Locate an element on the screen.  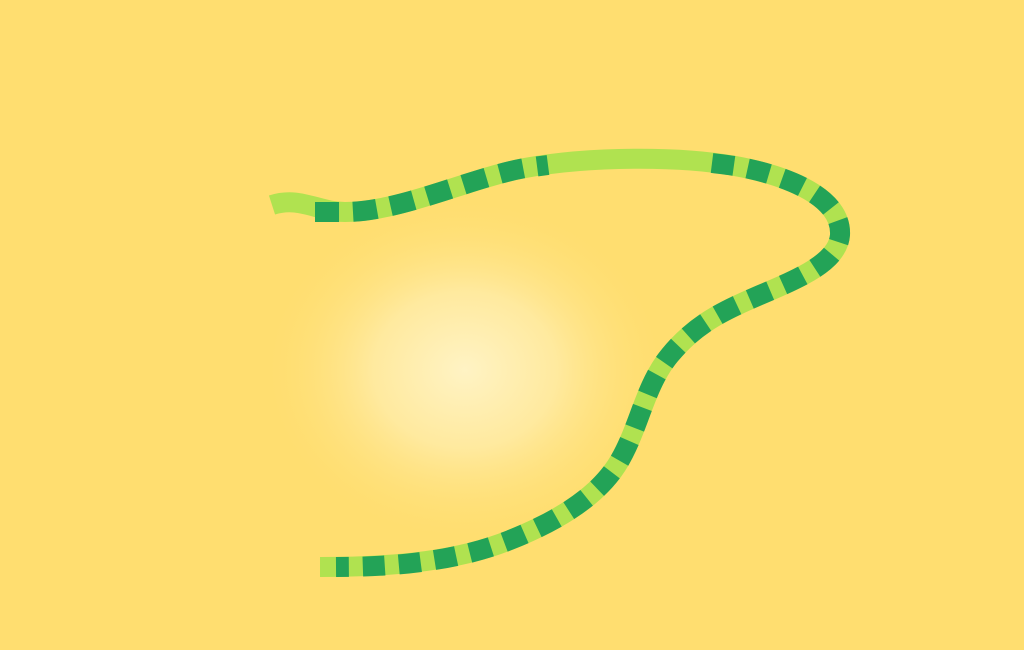
snake-stripes-upper-left is located at coordinates (432, 188).